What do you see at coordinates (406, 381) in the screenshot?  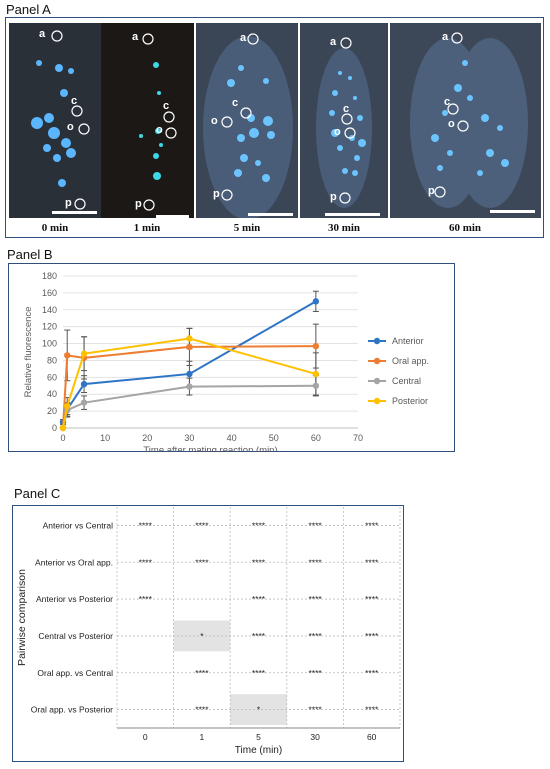 I see `legend-label: Central` at bounding box center [406, 381].